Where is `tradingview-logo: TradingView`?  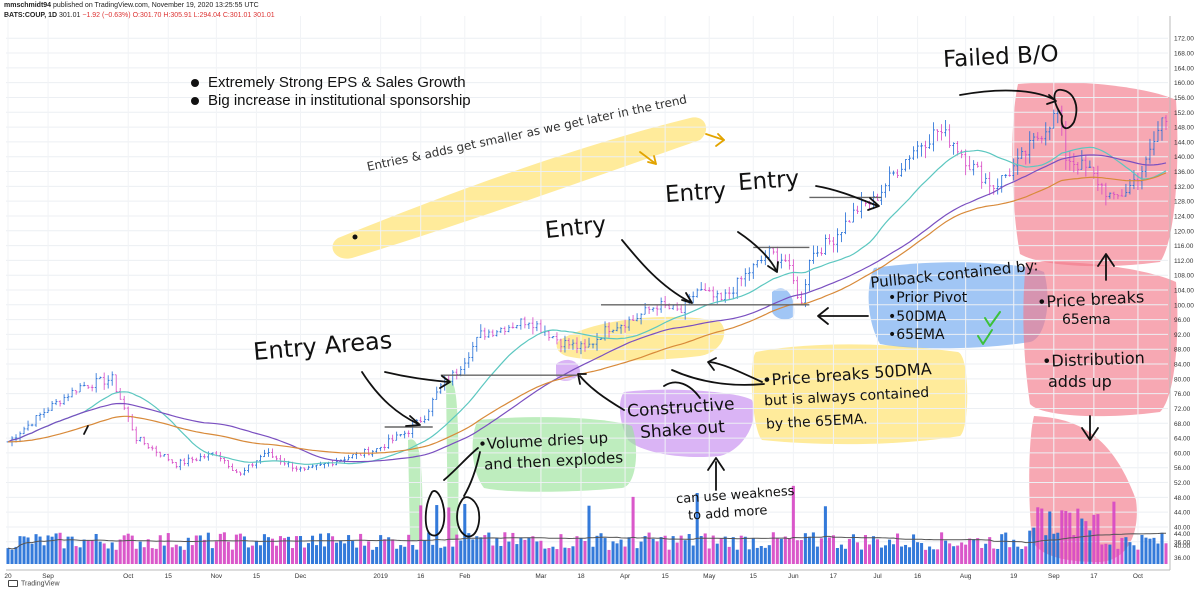 tradingview-logo: TradingView is located at coordinates (34, 583).